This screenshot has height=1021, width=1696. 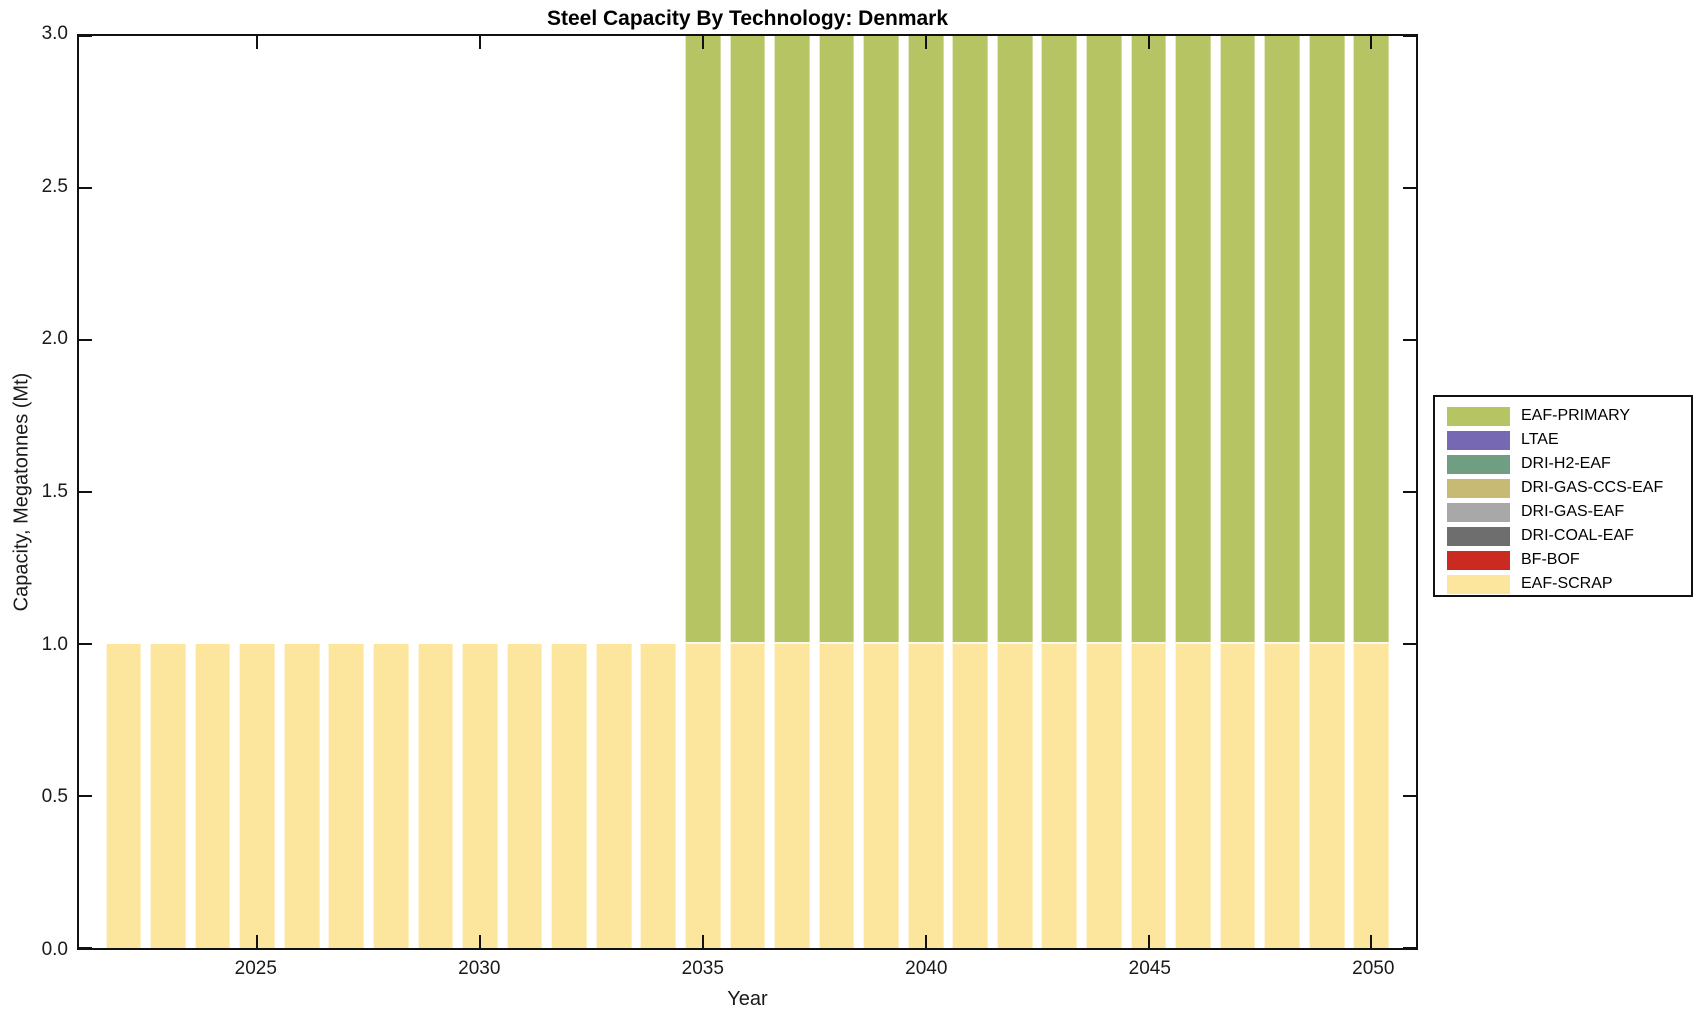 I want to click on legend-item-eaf-primary: EAF-PRIMARY, so click(x=1569, y=416).